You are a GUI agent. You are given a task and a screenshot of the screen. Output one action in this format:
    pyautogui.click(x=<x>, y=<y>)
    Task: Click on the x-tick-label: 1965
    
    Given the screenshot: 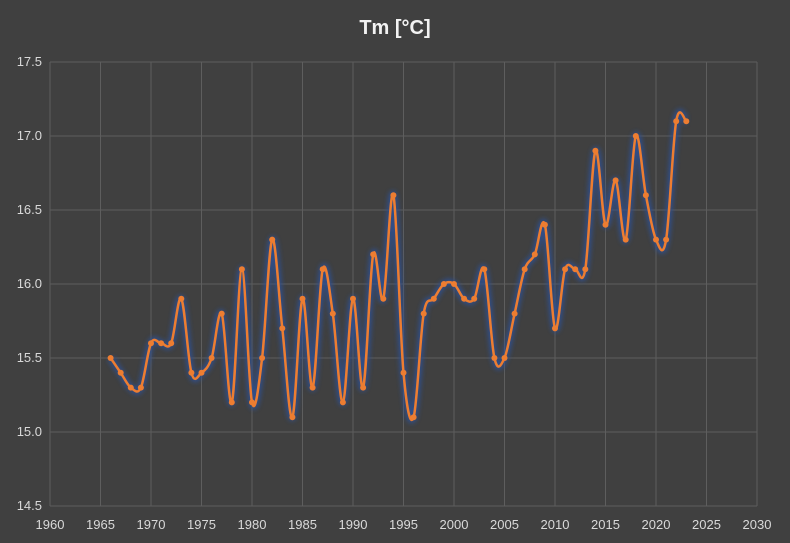 What is the action you would take?
    pyautogui.click(x=100, y=524)
    